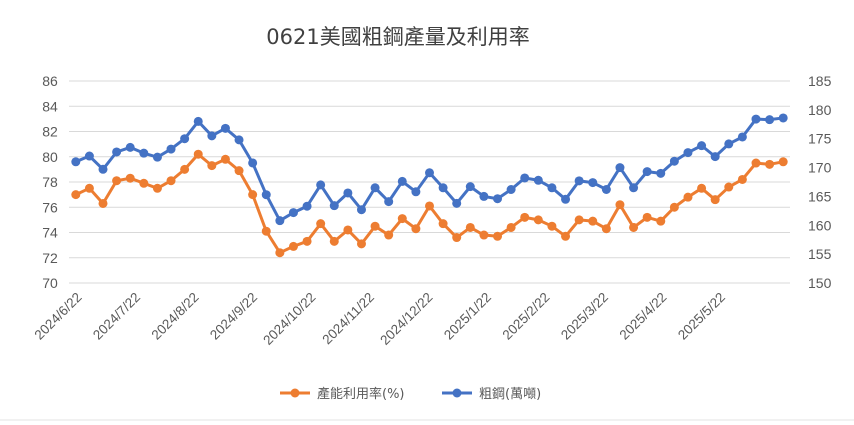  I want to click on right-axis-tick-label: 160, so click(820, 225).